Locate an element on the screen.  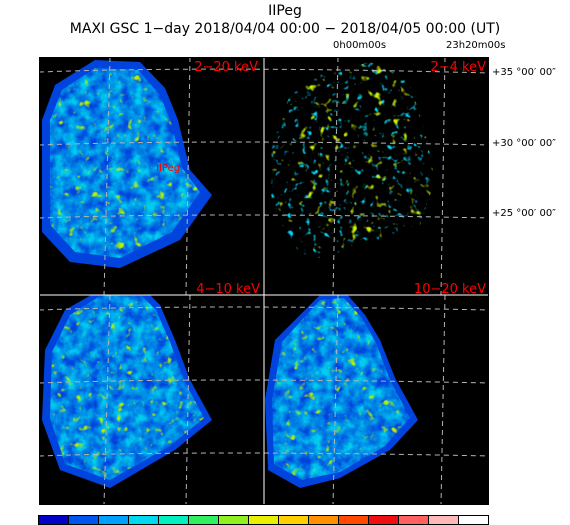
panel-10-20kev-map is located at coordinates (341, 391).